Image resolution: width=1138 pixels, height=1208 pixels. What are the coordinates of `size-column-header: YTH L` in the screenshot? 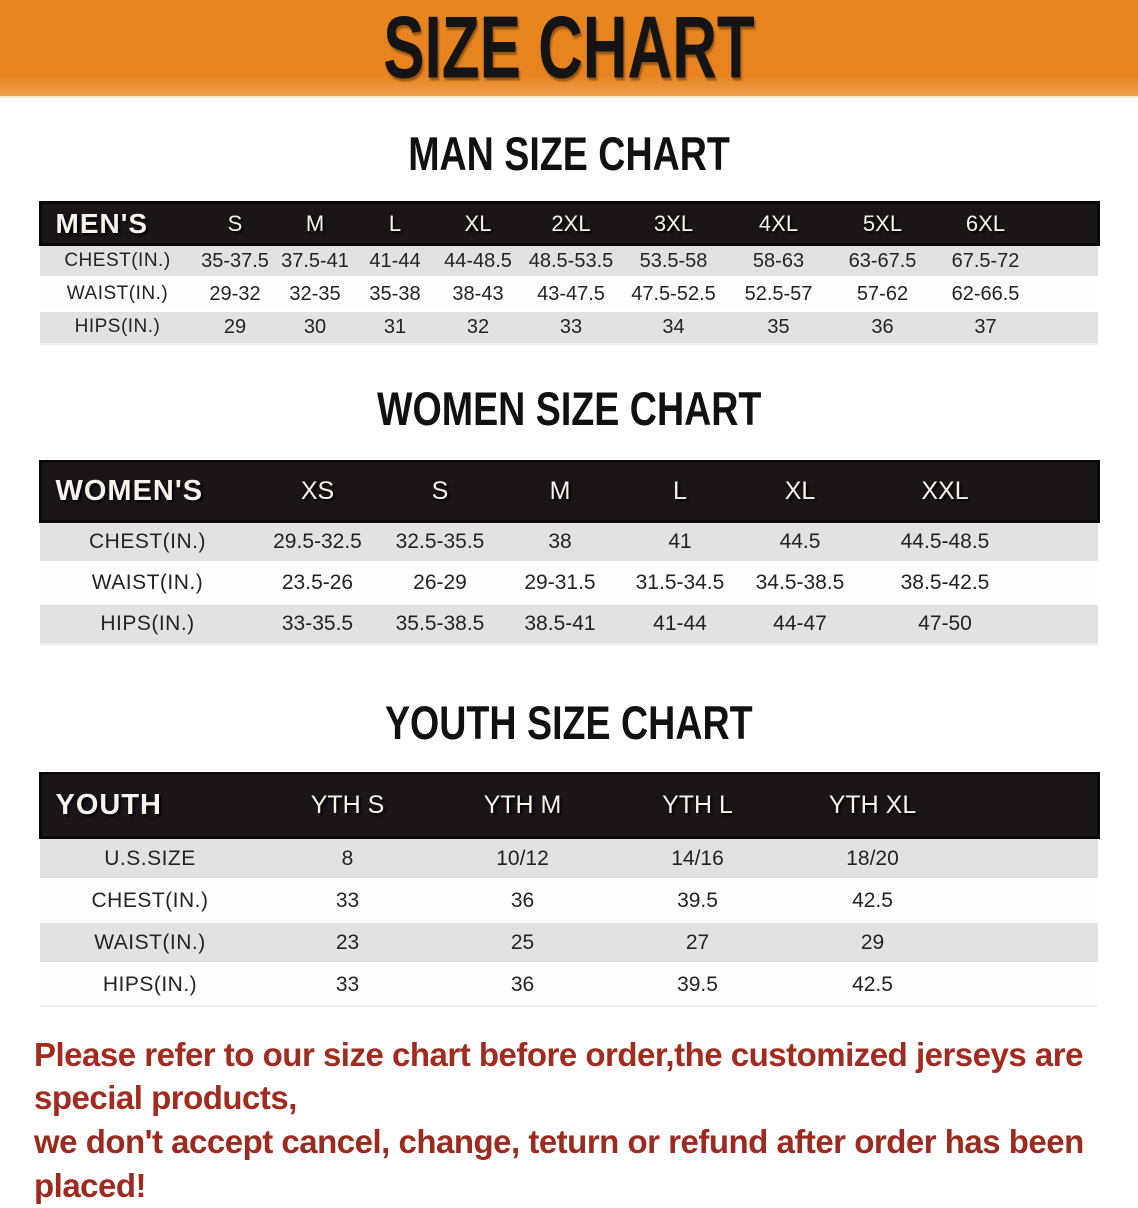 It's located at (697, 806).